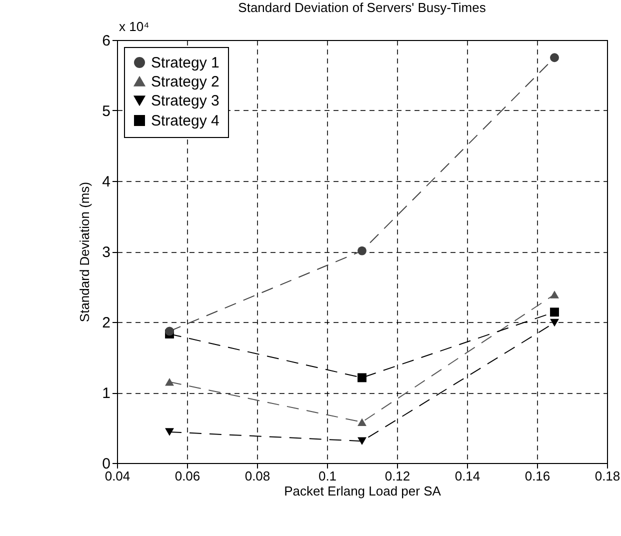 The image size is (621, 536). What do you see at coordinates (327, 476) in the screenshot?
I see `x-tick-label: 0.1` at bounding box center [327, 476].